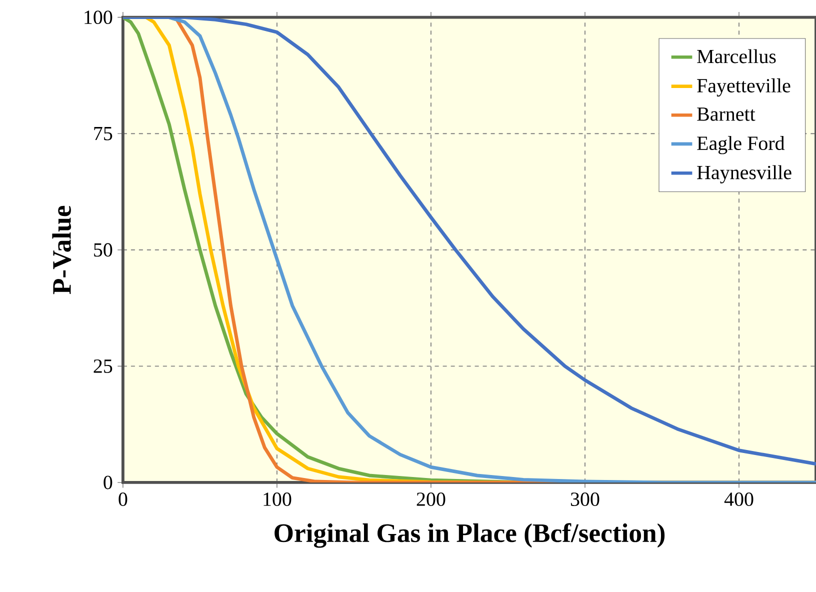  What do you see at coordinates (278, 499) in the screenshot?
I see `x-tick-label: 100` at bounding box center [278, 499].